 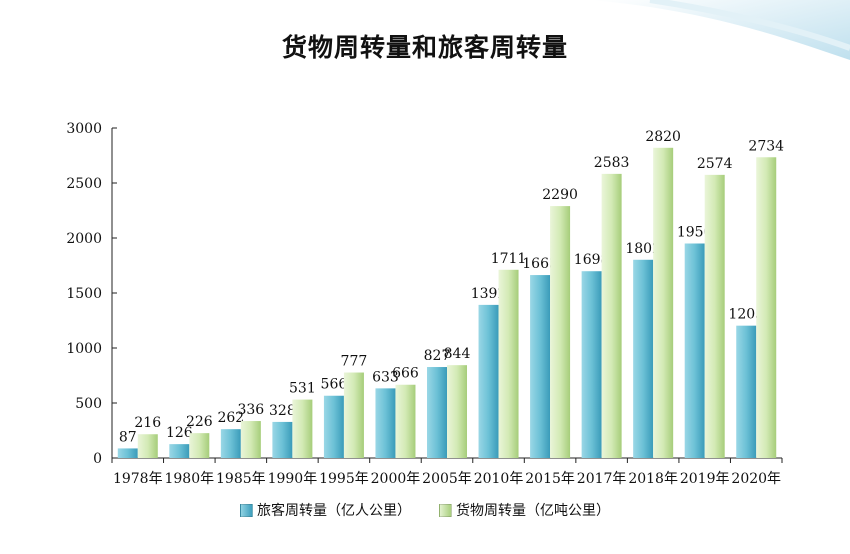 What do you see at coordinates (84, 184) in the screenshot?
I see `y-tick-label: 2500` at bounding box center [84, 184].